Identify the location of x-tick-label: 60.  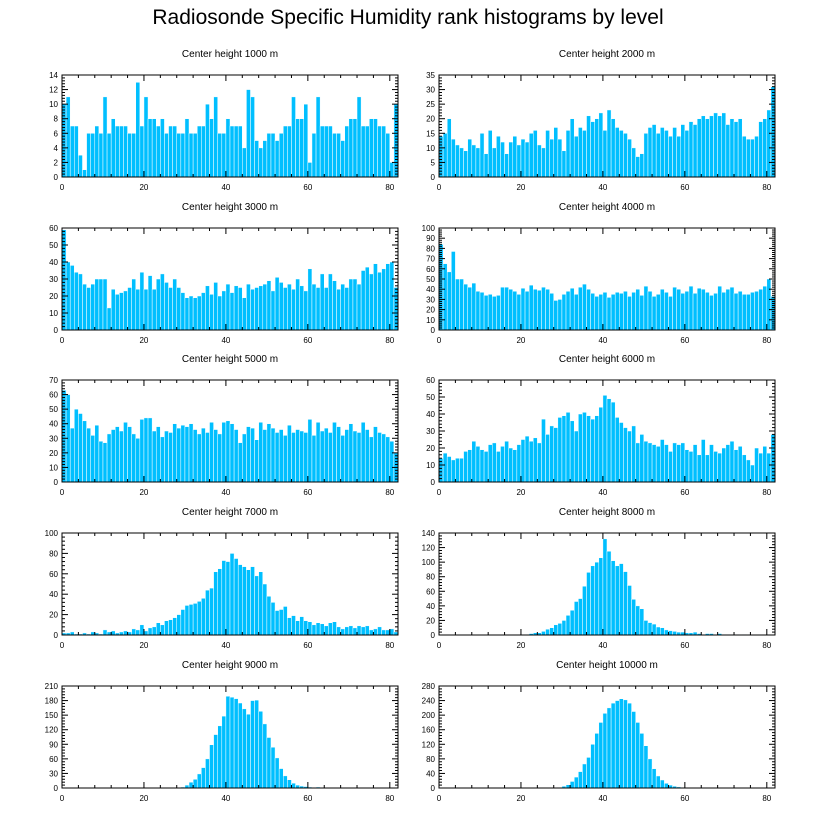
(307, 340).